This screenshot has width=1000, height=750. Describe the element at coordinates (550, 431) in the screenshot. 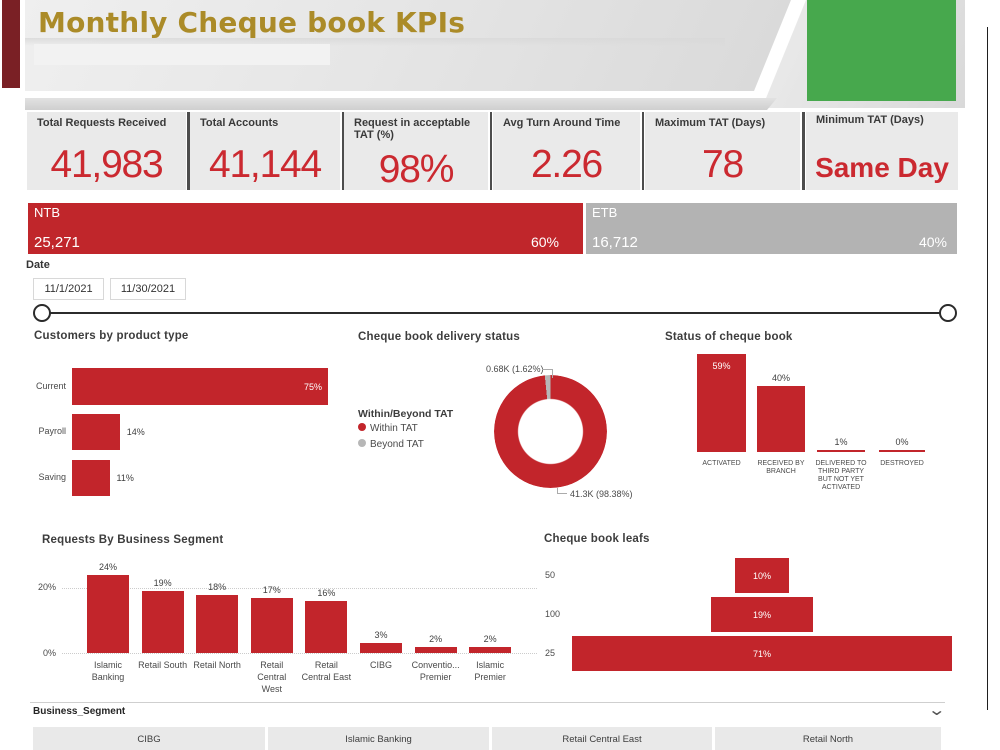

I see `donut-chart` at that location.